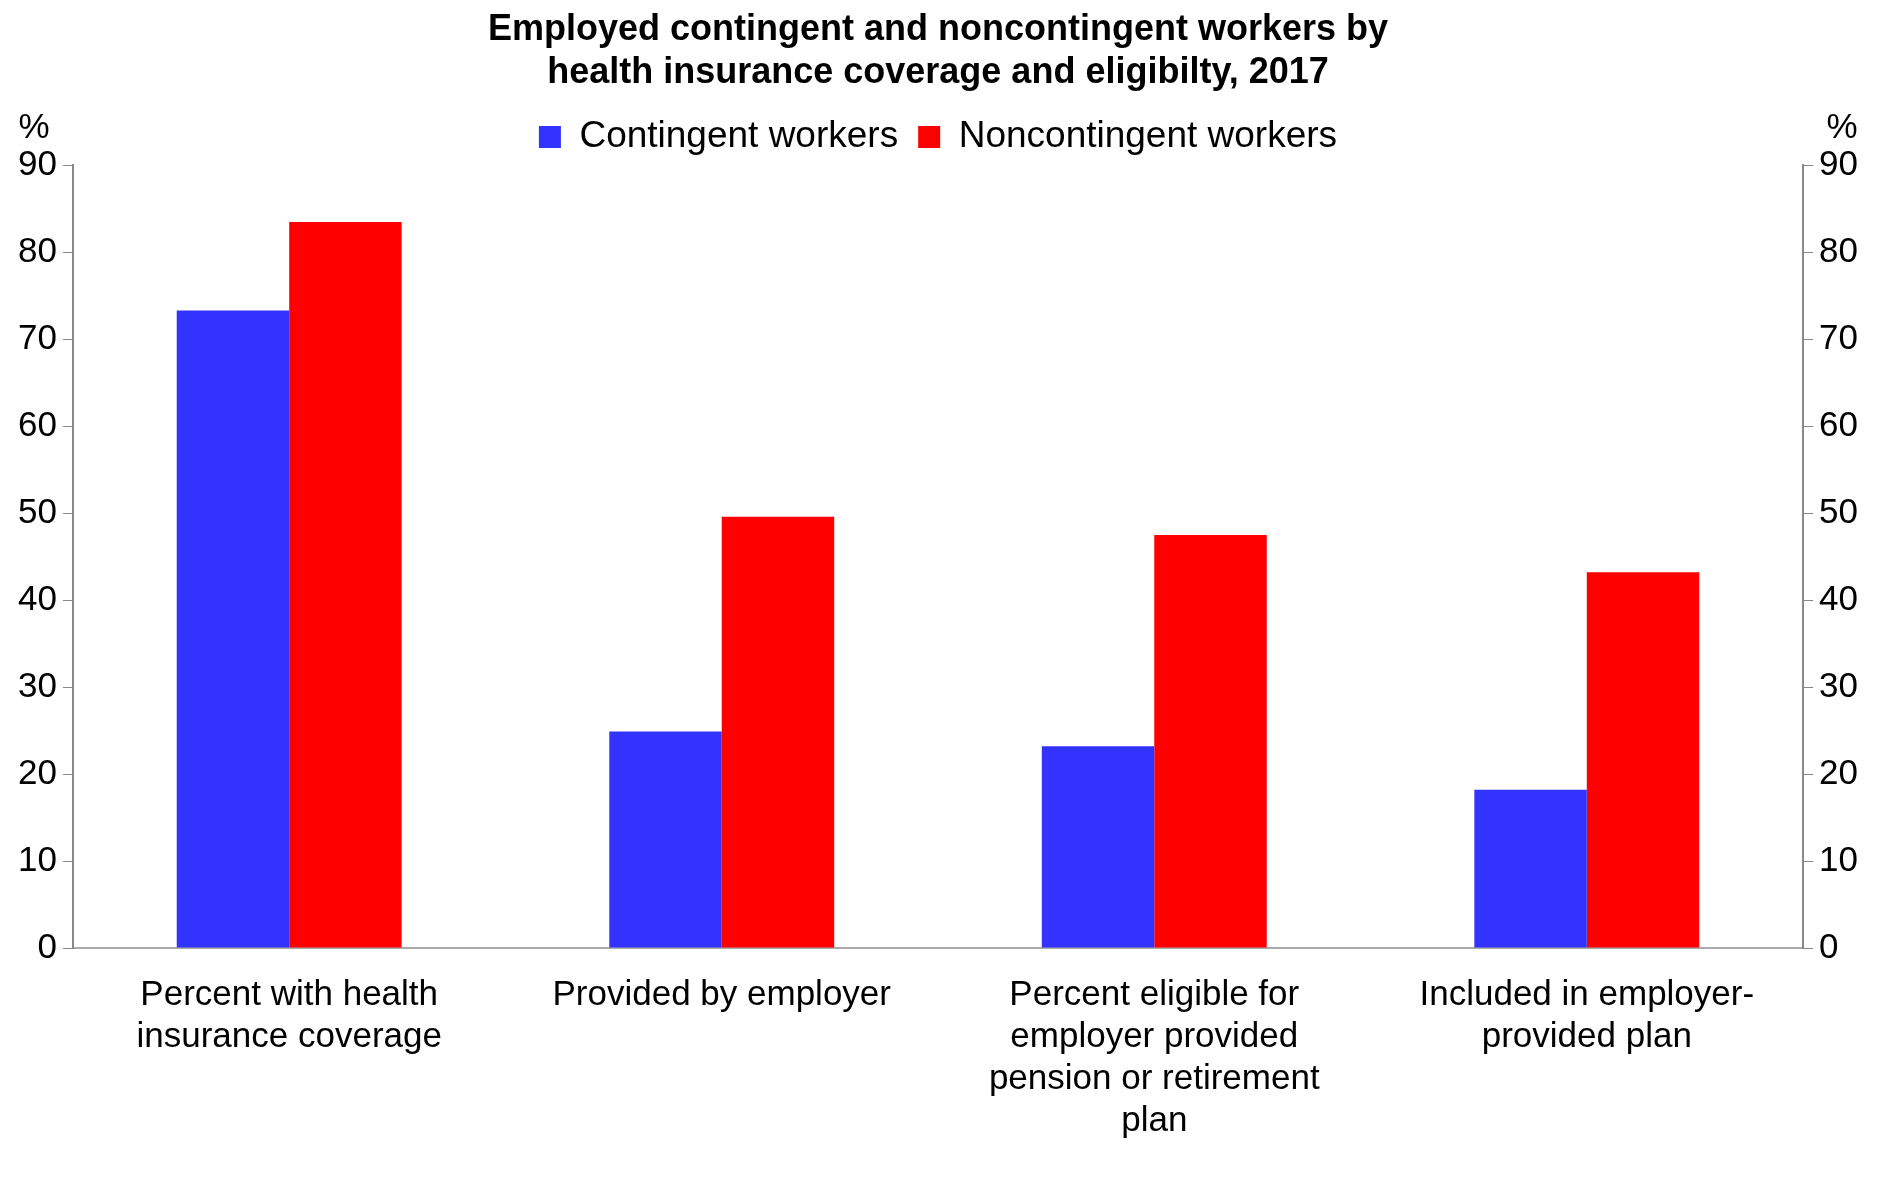  I want to click on y-axis-title: %, so click(34, 125).